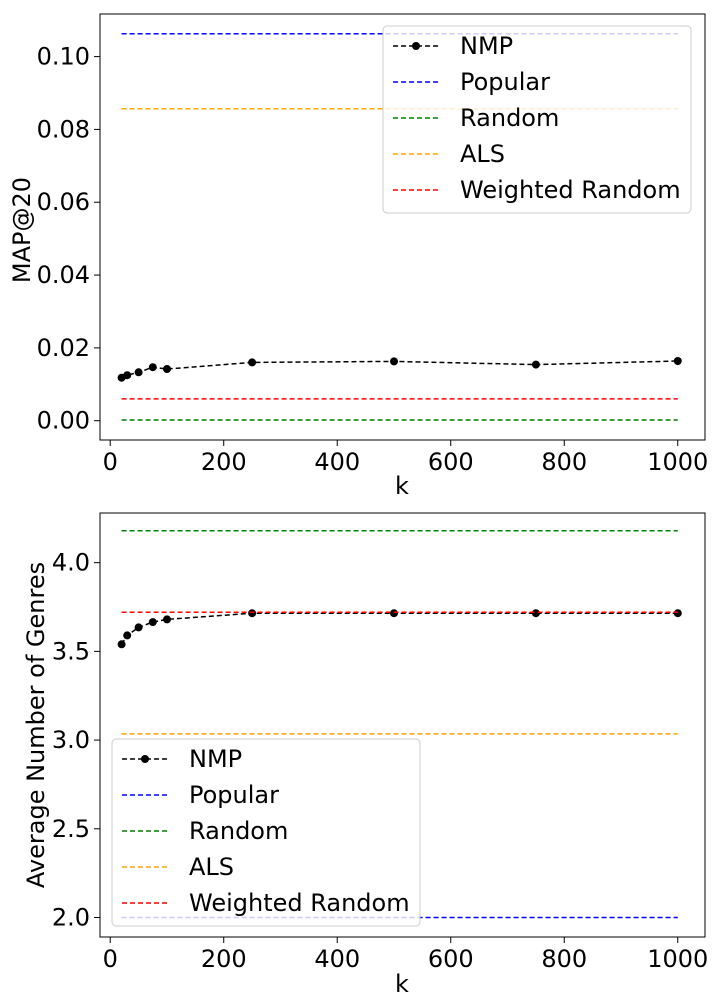  I want to click on y-tick-label: 0.08, so click(63, 129).